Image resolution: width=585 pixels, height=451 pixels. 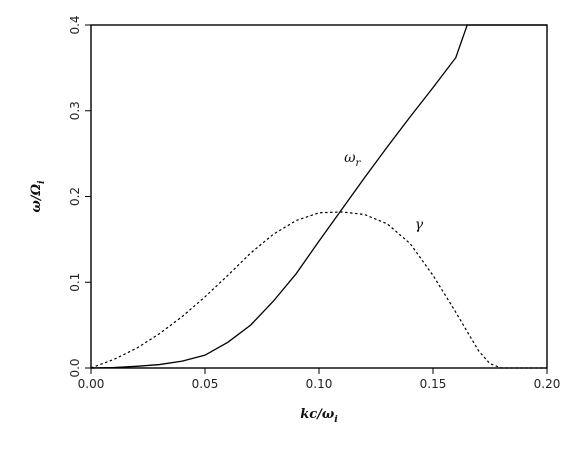 What do you see at coordinates (38, 196) in the screenshot?
I see `y-axis-label: ω/Ωi` at bounding box center [38, 196].